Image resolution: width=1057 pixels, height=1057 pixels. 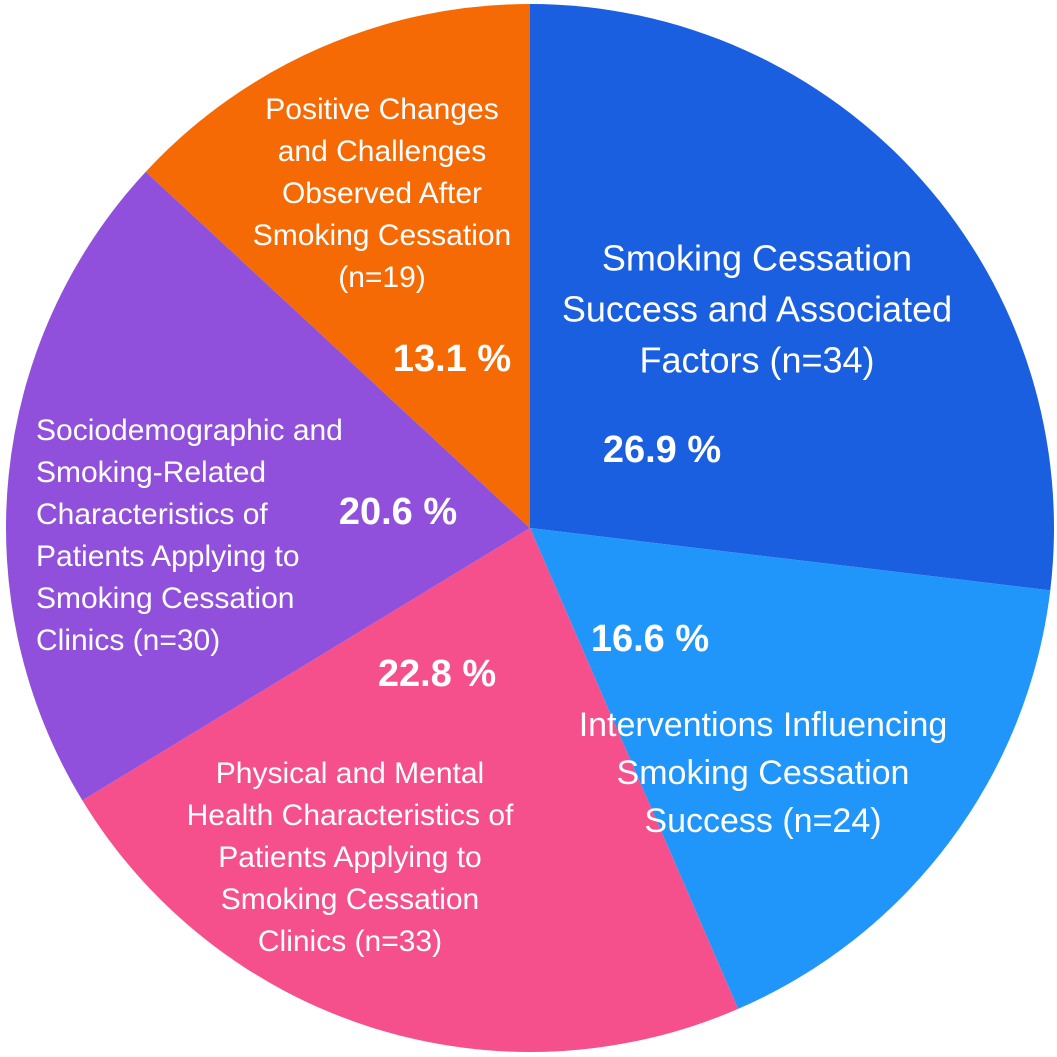 What do you see at coordinates (350, 773) in the screenshot?
I see `slice-category-label-line: Physical and Mental` at bounding box center [350, 773].